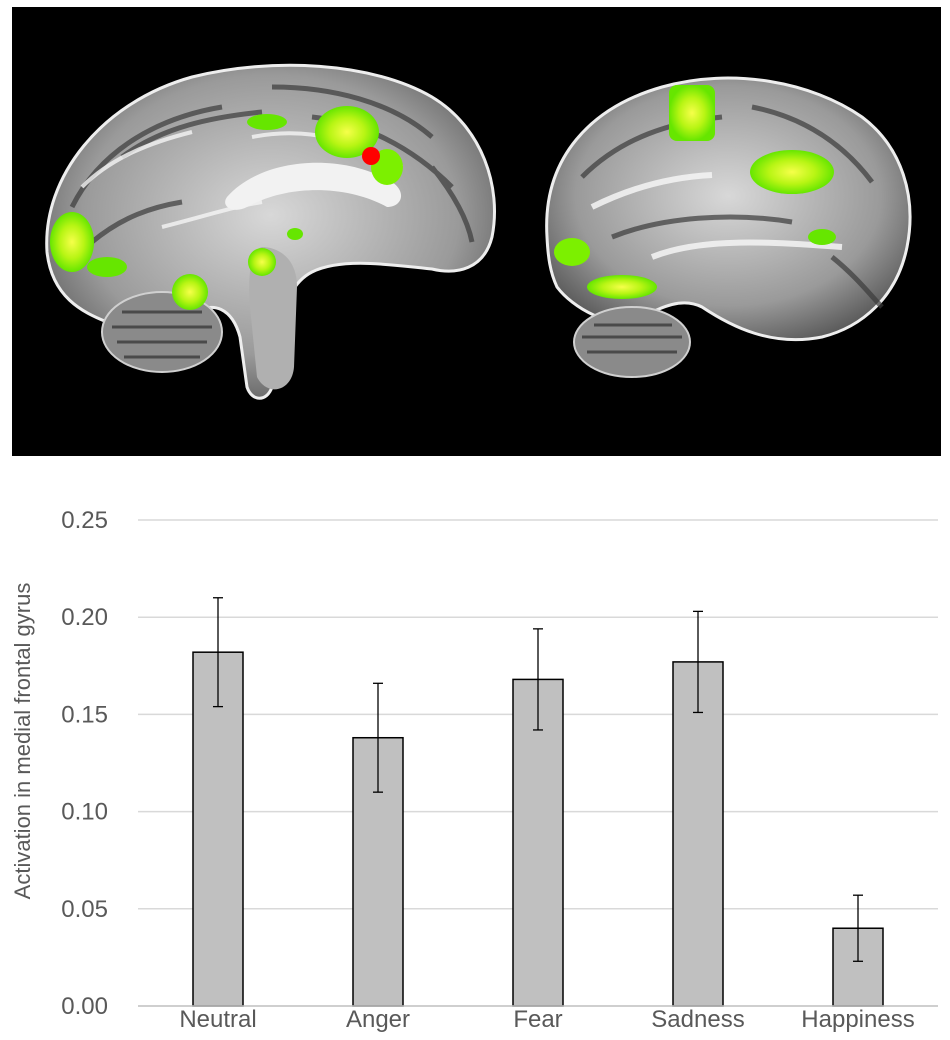 Image resolution: width=950 pixels, height=1040 pixels. Describe the element at coordinates (217, 1019) in the screenshot. I see `x-tick-label: Neutral` at that location.